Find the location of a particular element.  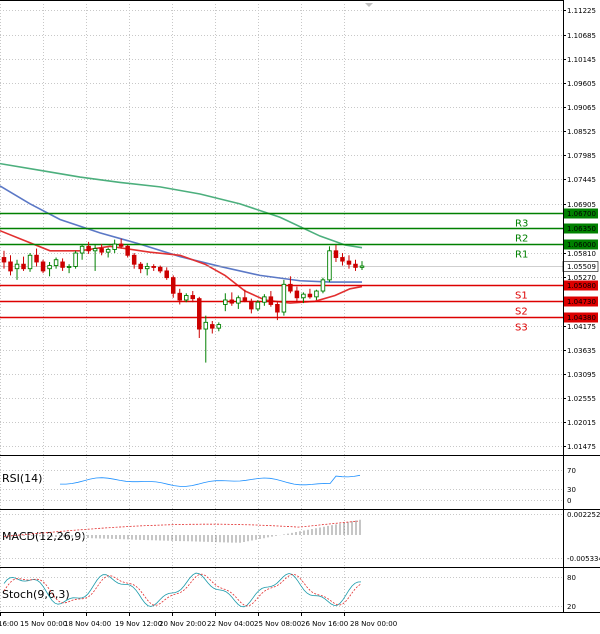

indicator-name-stoch: Stoch(9,6,3) is located at coordinates (36, 594).